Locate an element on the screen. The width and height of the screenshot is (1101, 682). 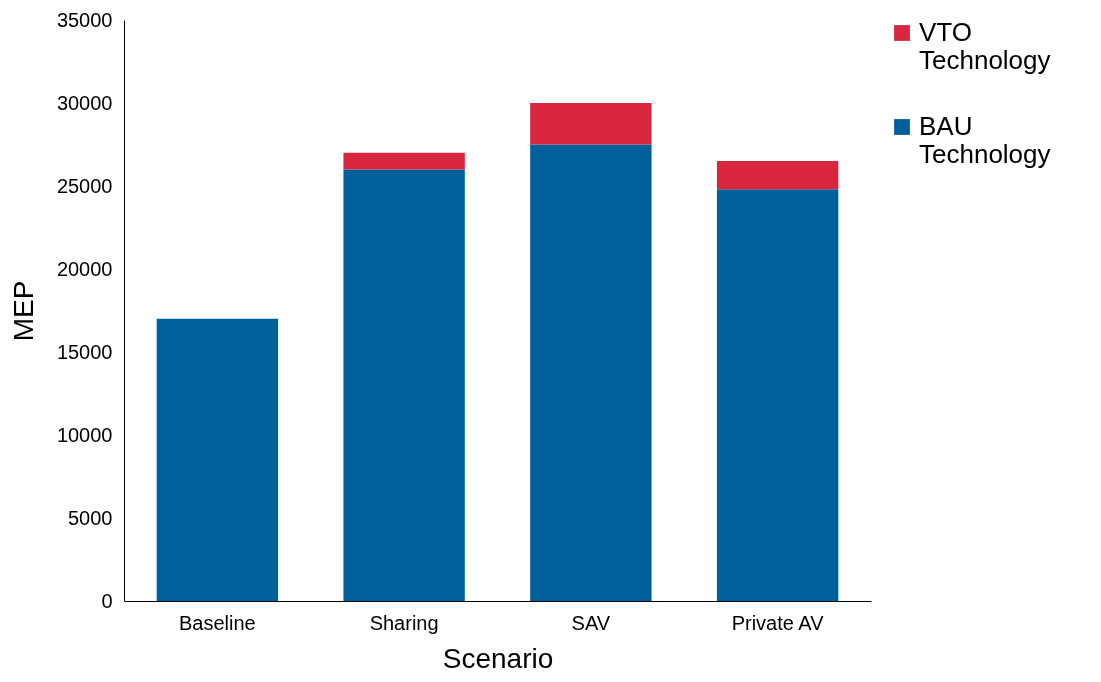
y-tick-label: 5000 is located at coordinates (90, 517).